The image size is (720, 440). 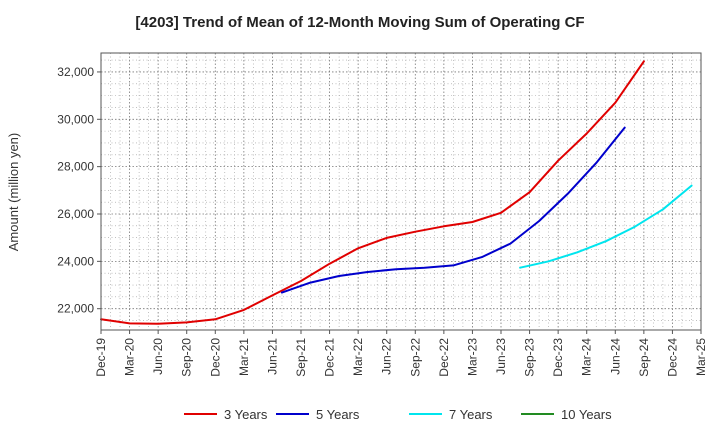 I want to click on x-tick-label: Jun-21, so click(x=272, y=356).